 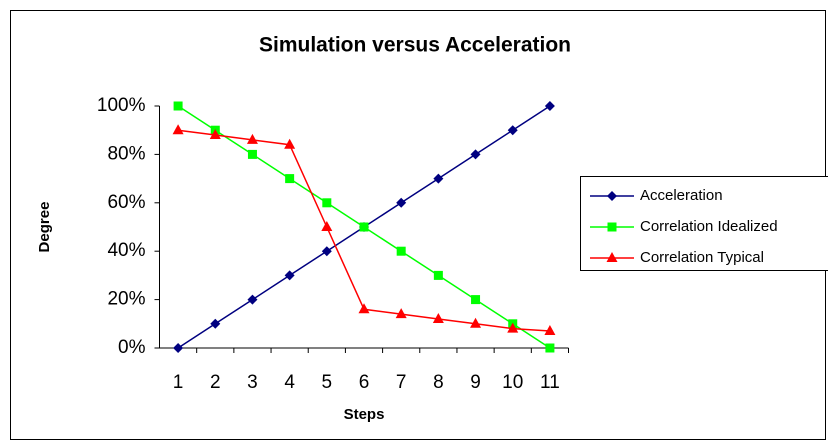 I want to click on x-tick-label: 7, so click(x=401, y=382).